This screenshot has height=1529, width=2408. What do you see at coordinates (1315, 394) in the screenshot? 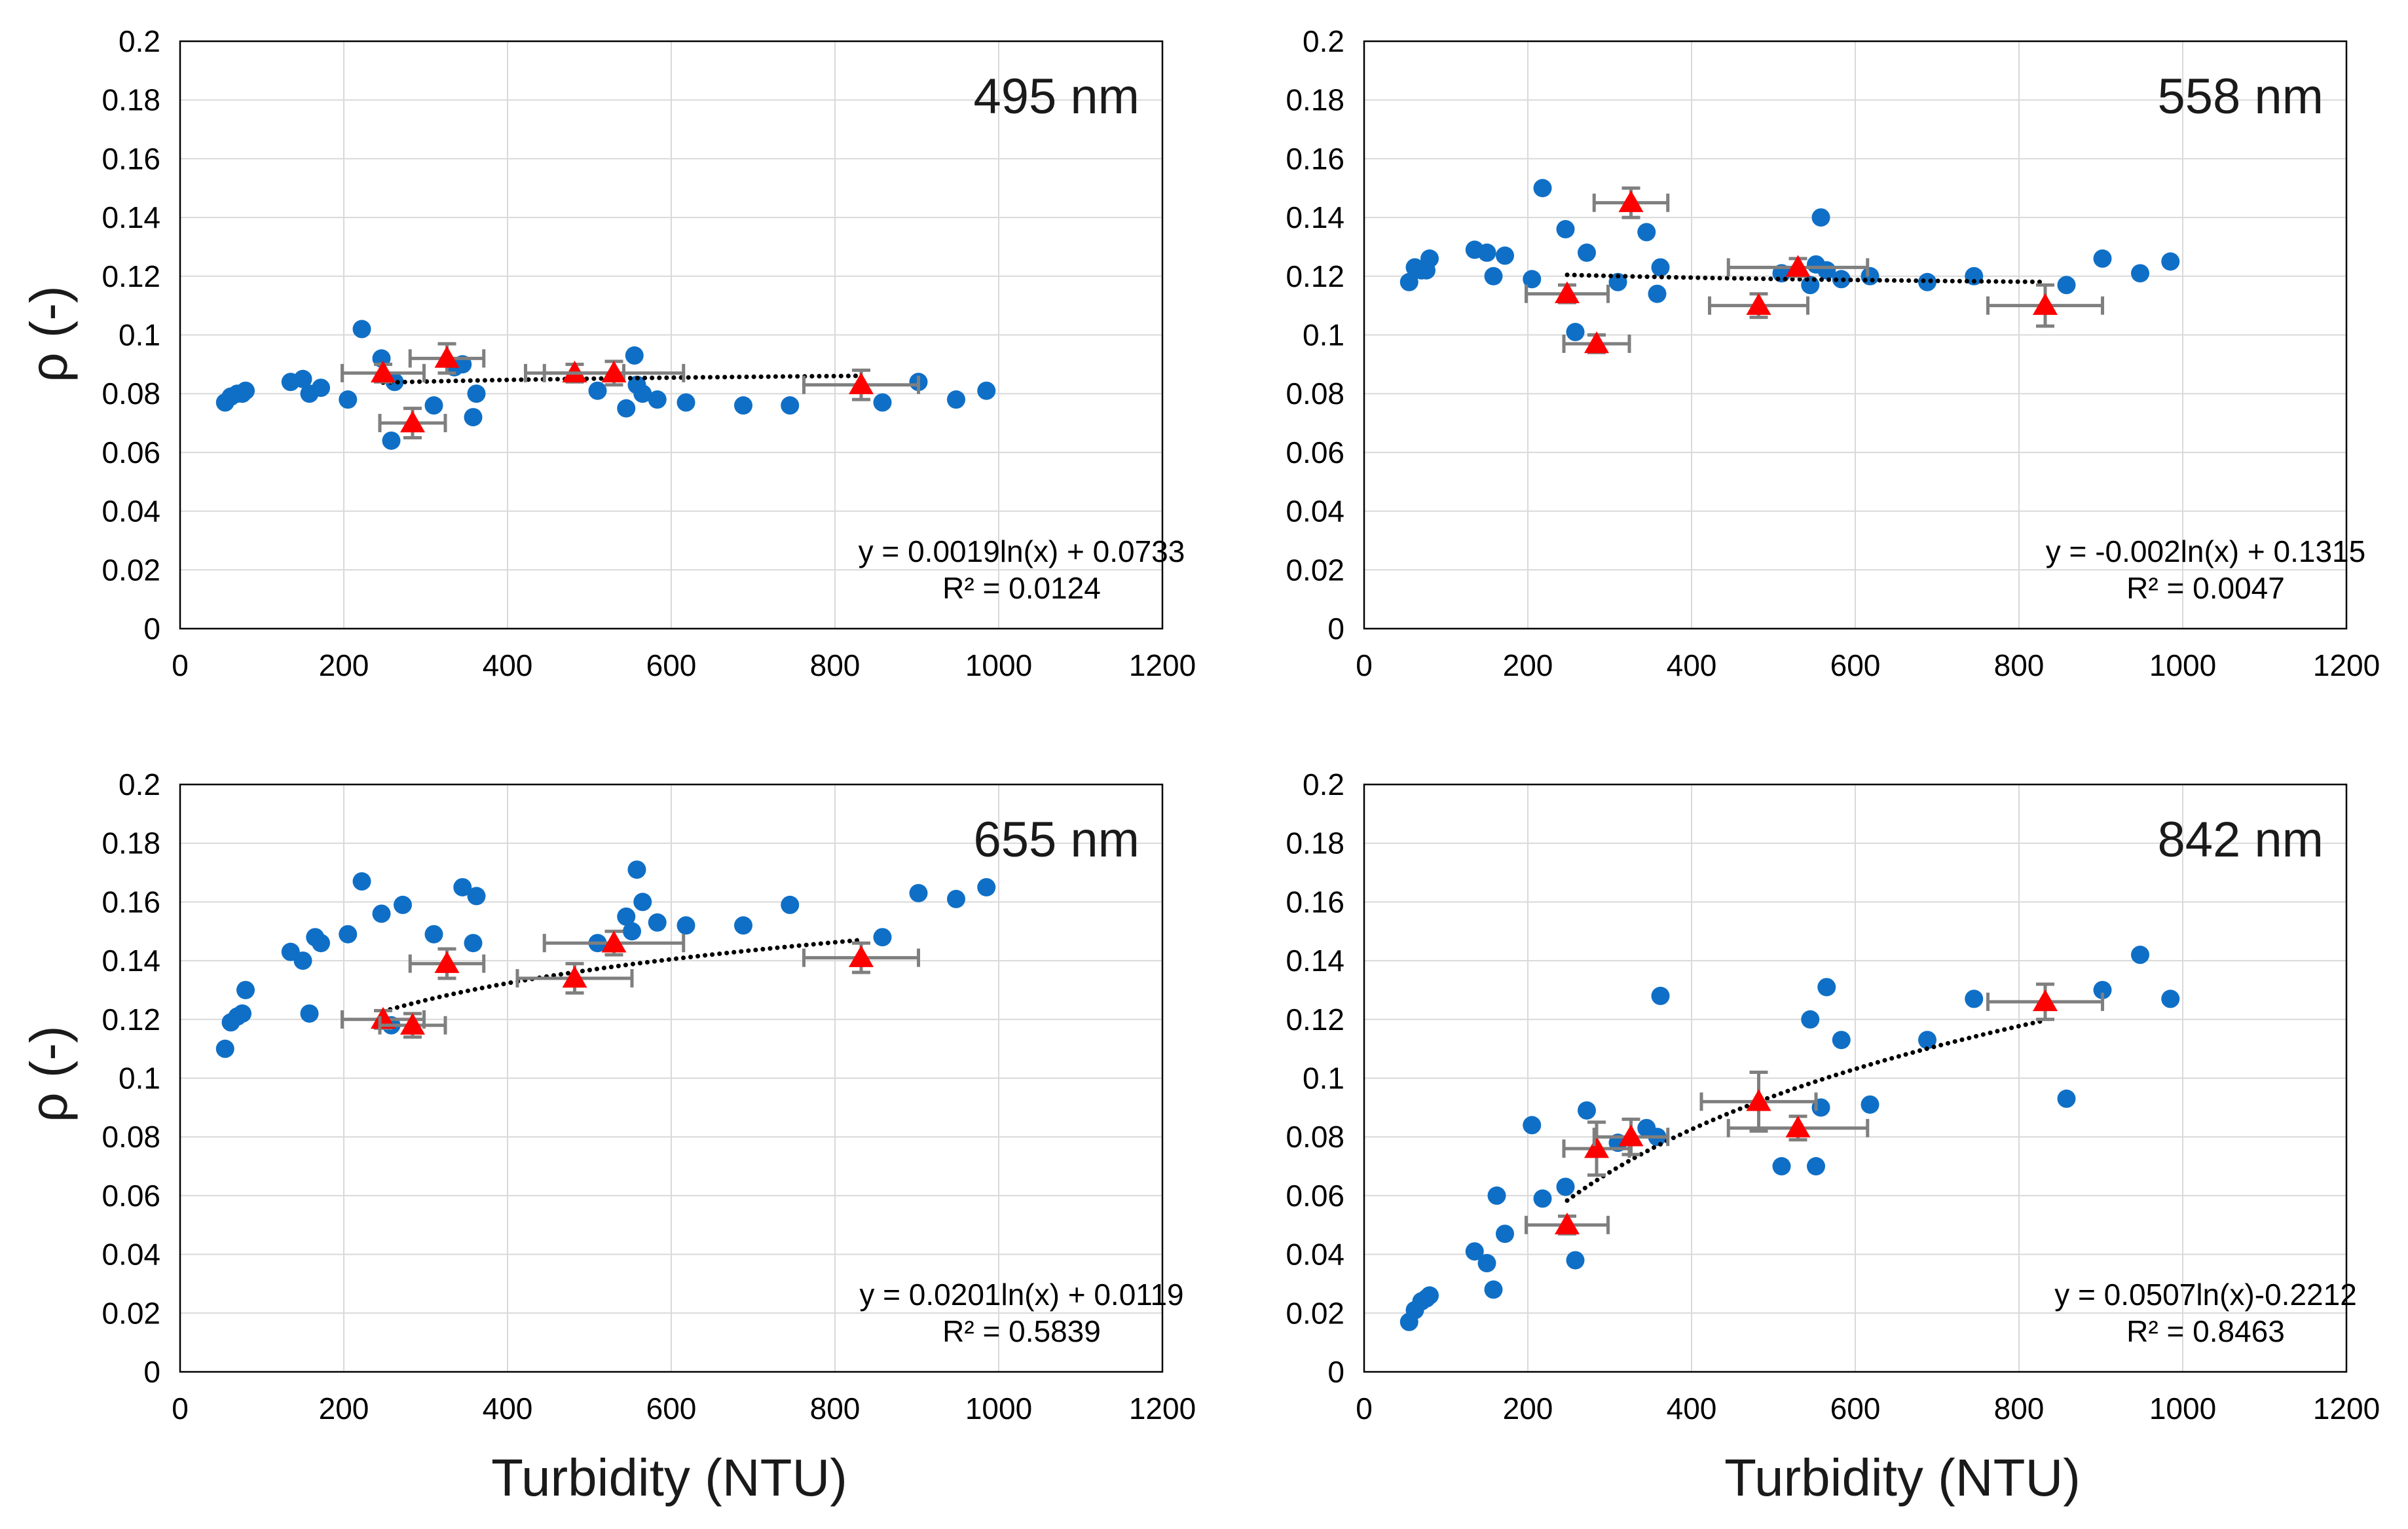
I see `y-tick-label: 0.08` at bounding box center [1315, 394].